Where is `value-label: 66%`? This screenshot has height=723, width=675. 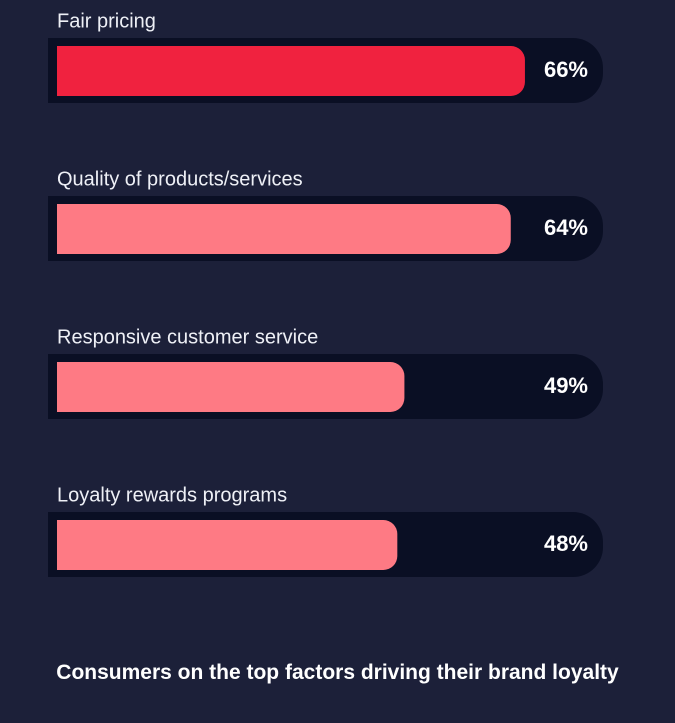
value-label: 66% is located at coordinates (566, 69).